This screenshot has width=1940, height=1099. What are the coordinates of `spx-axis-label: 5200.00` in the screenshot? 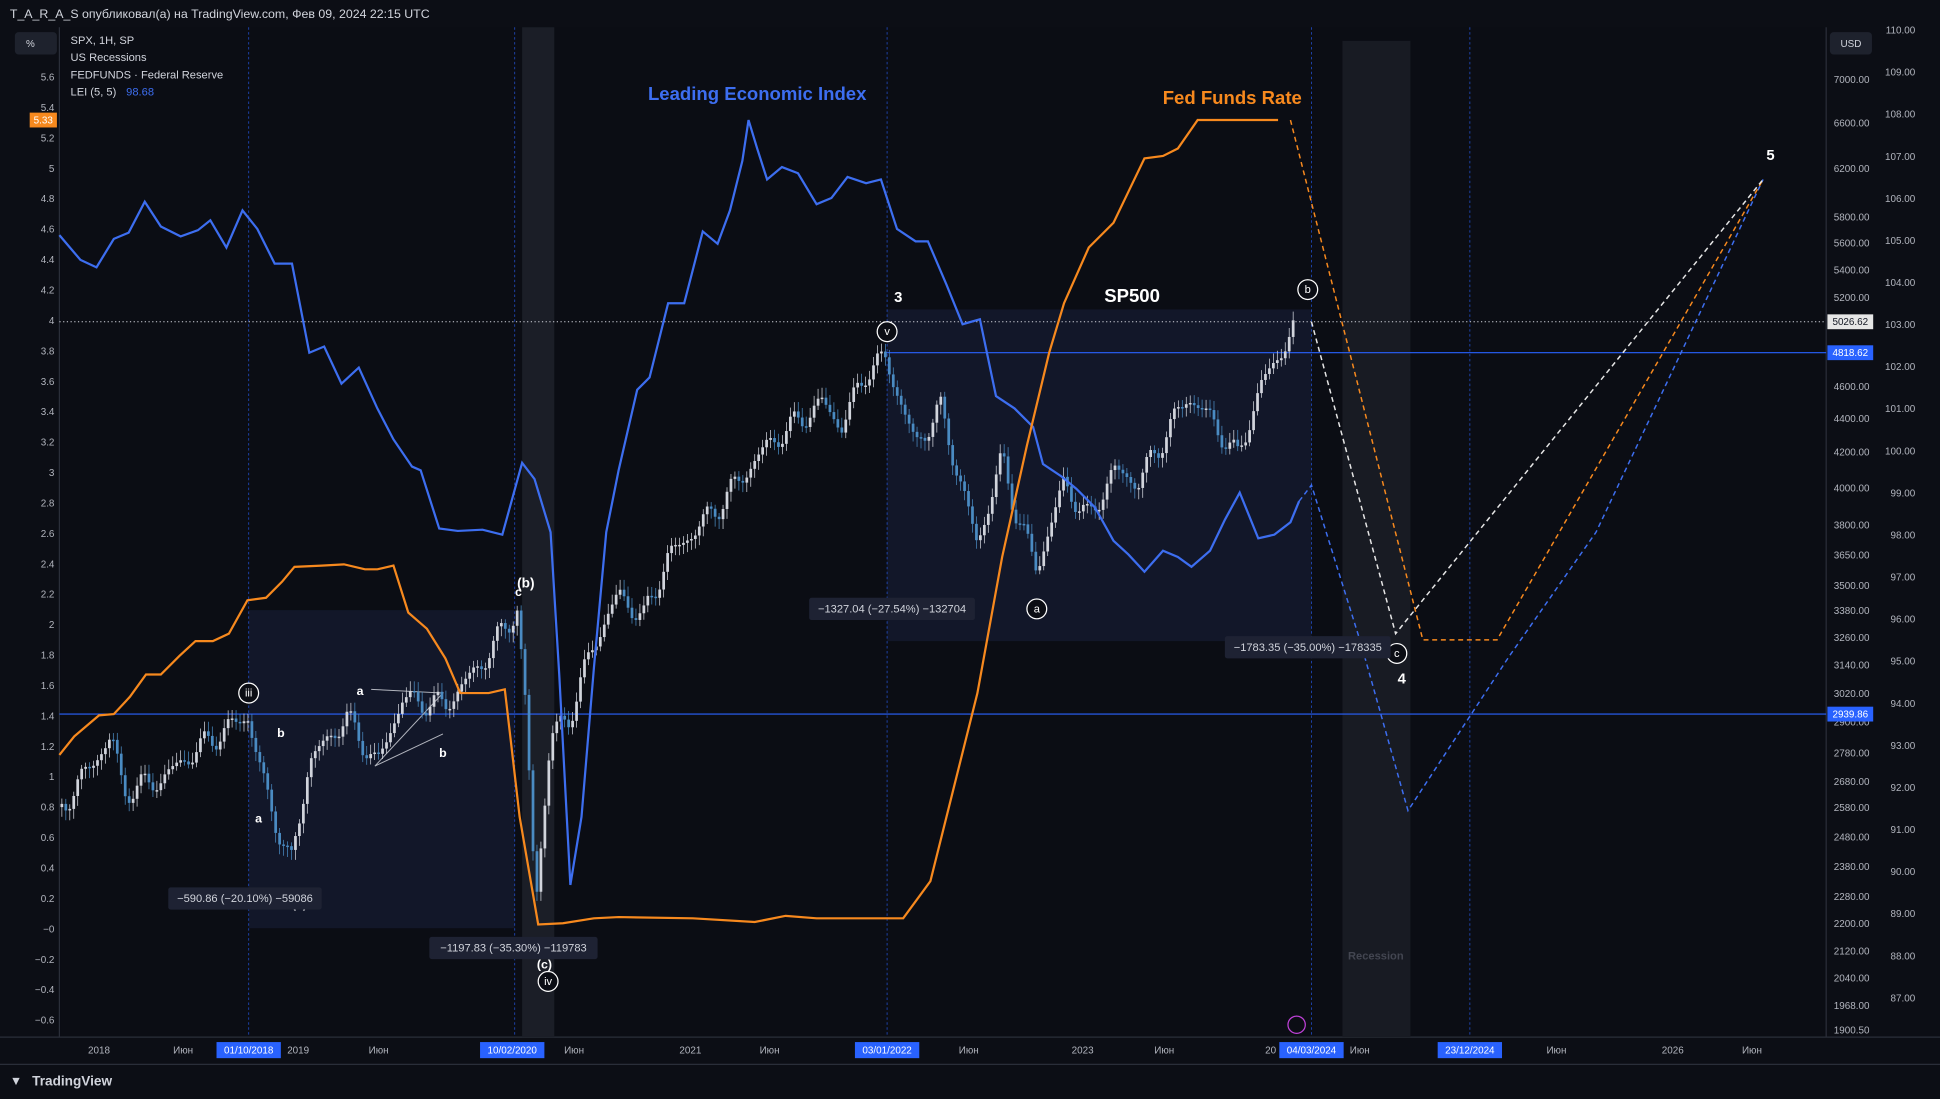 It's located at (1852, 298).